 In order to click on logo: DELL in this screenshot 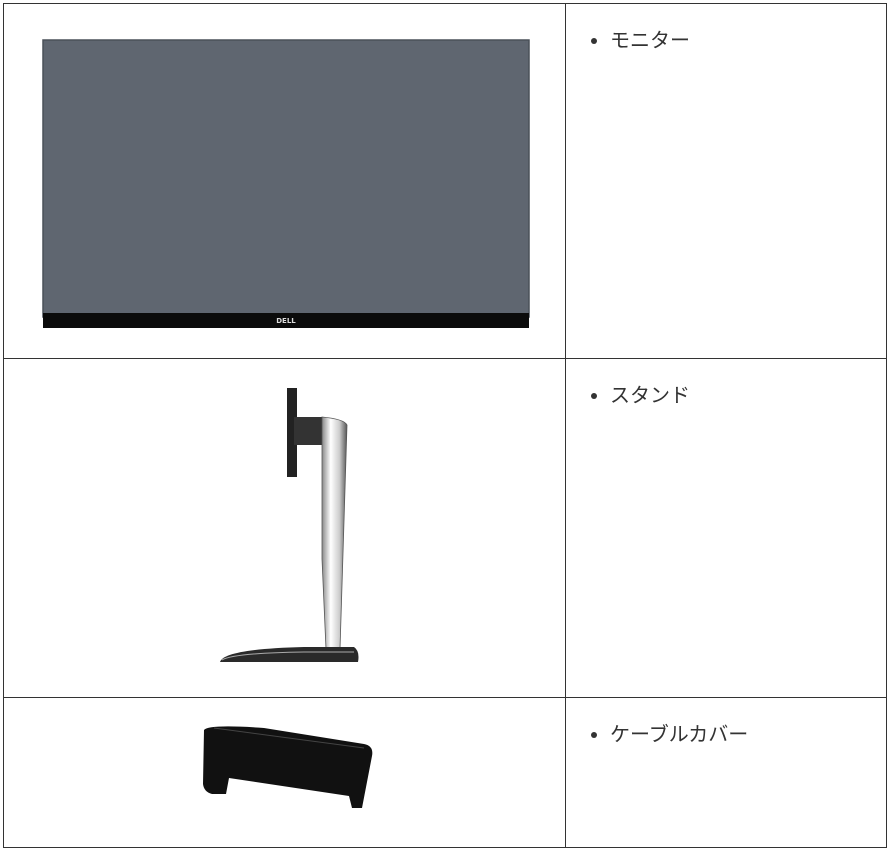, I will do `click(286, 321)`.